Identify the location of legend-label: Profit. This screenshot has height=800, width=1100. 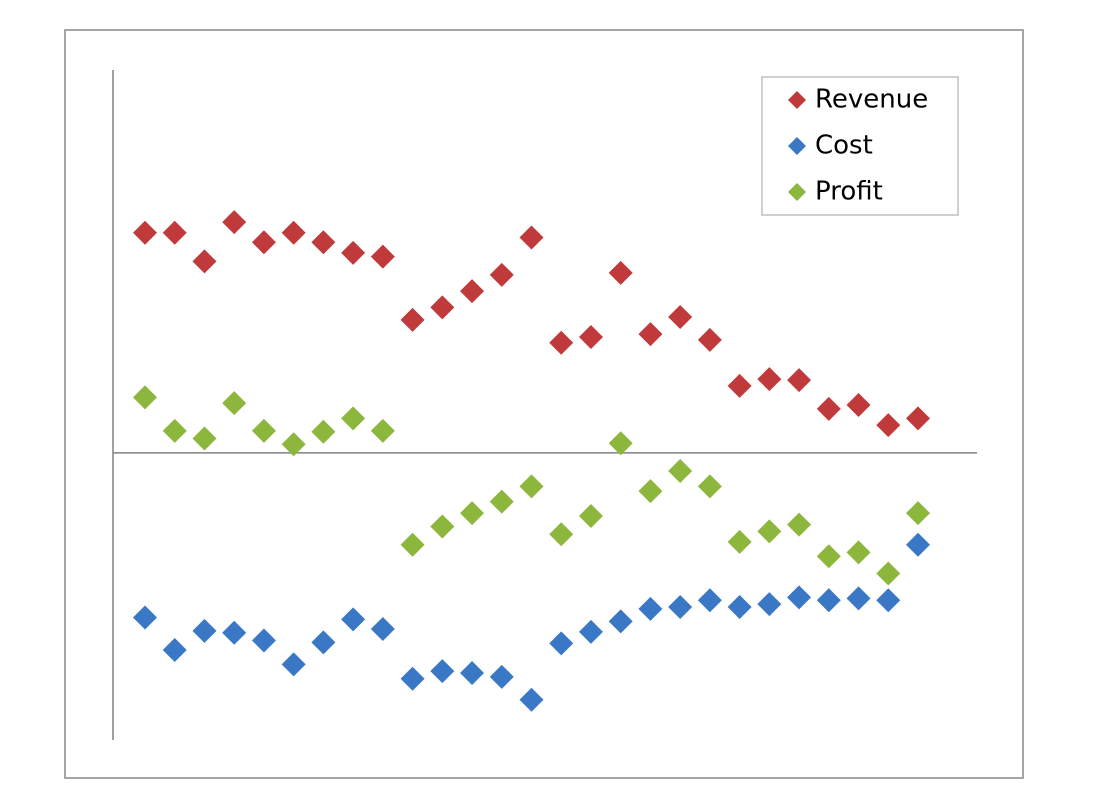
(849, 192).